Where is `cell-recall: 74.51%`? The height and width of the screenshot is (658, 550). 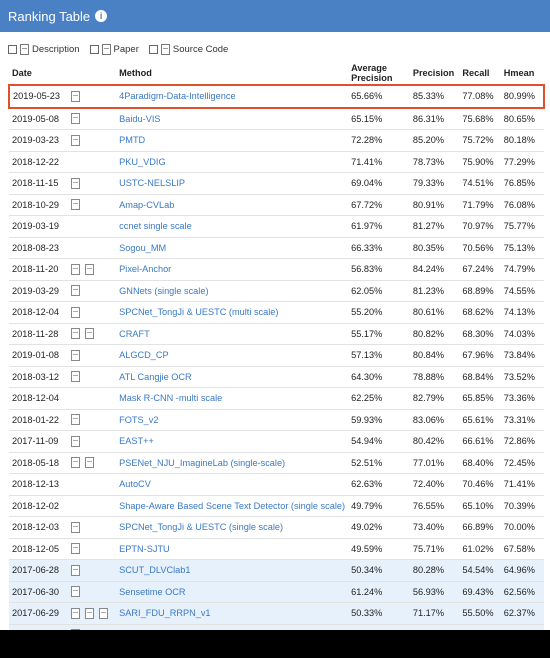 cell-recall: 74.51% is located at coordinates (480, 183).